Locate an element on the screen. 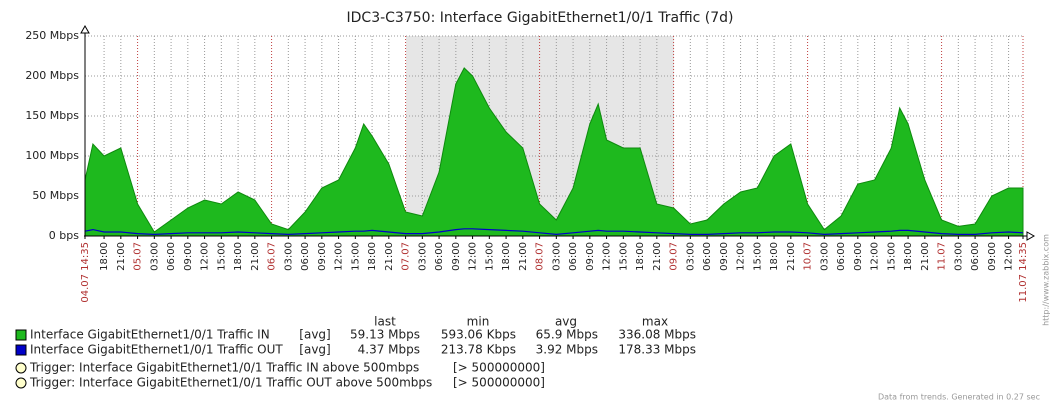  legend-header: min is located at coordinates (478, 322).